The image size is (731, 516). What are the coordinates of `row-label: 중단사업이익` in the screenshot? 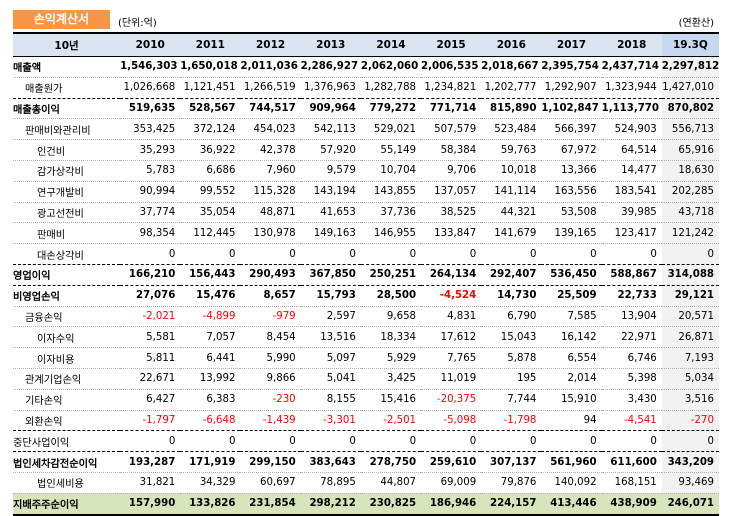 It's located at (67, 441).